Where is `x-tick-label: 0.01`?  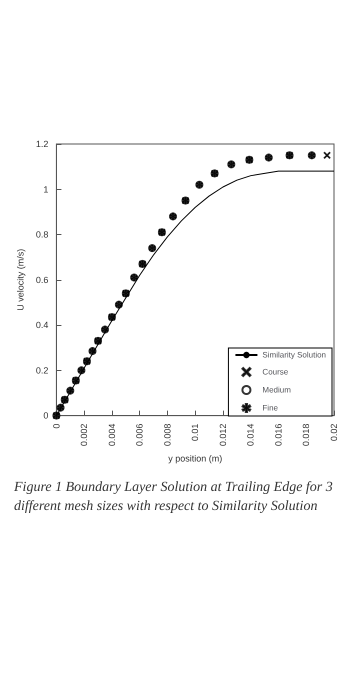 x-tick-label: 0.01 is located at coordinates (195, 433).